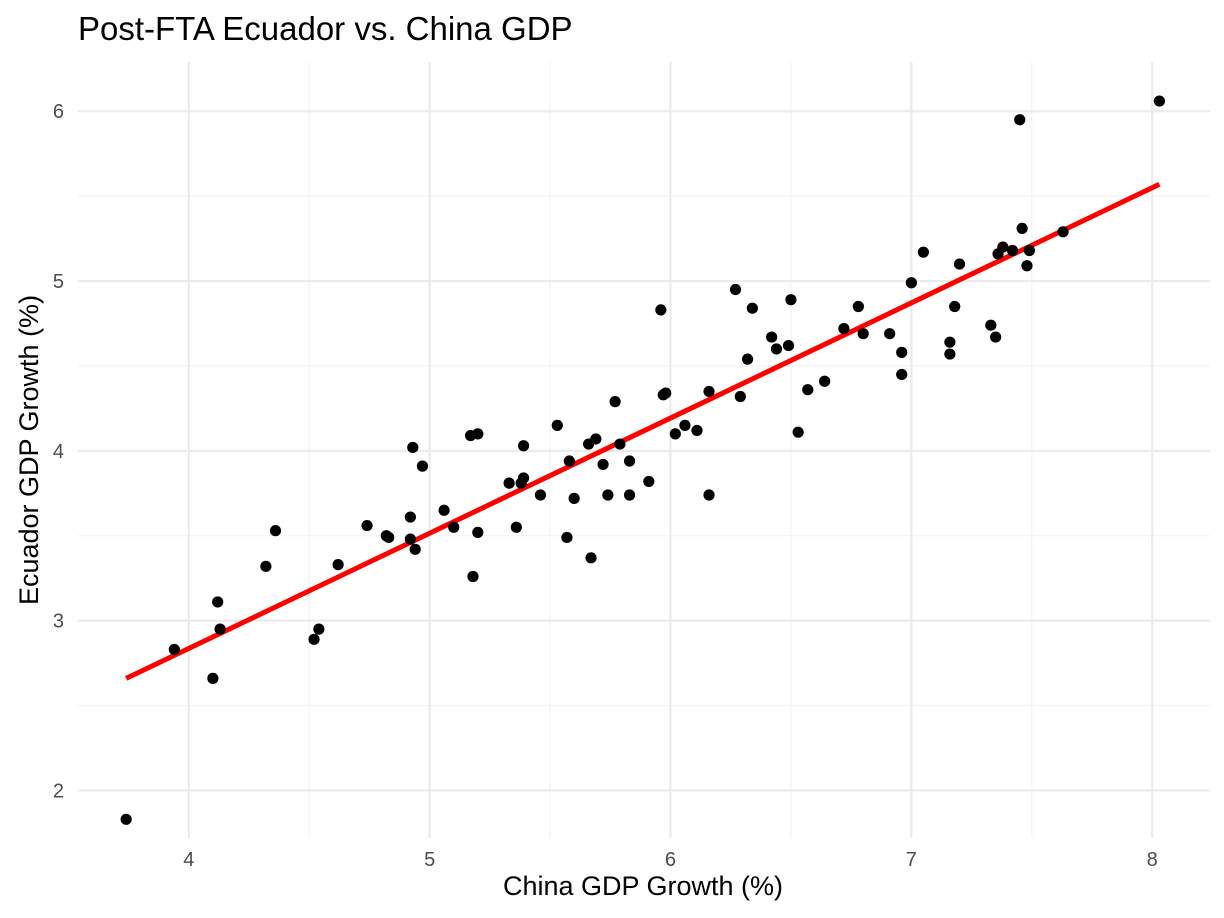 The image size is (1224, 918). What do you see at coordinates (188, 860) in the screenshot?
I see `x-tick-label: 4` at bounding box center [188, 860].